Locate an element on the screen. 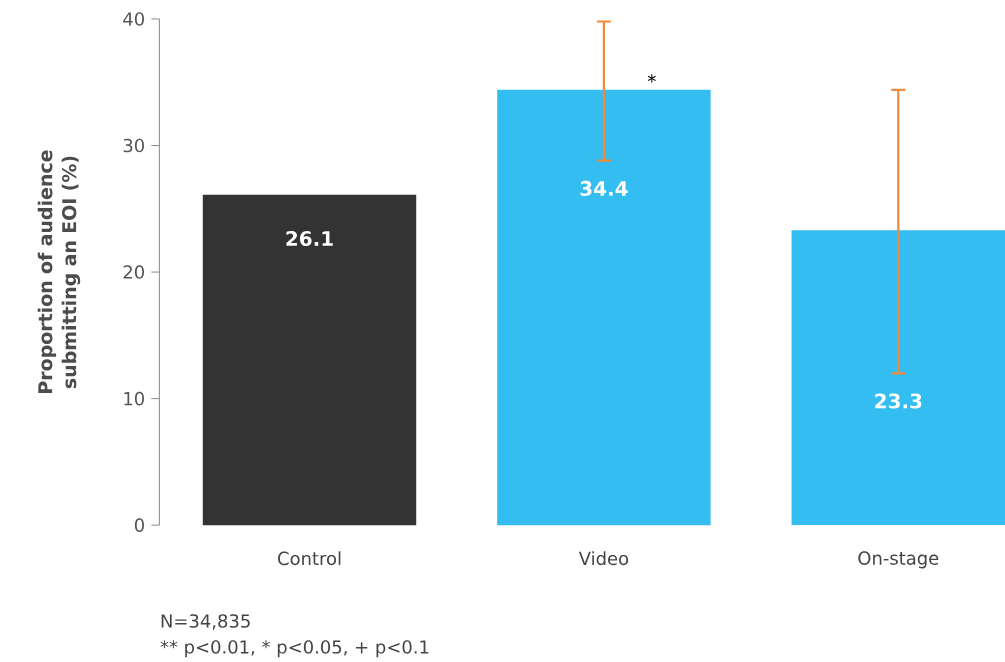 The image size is (1005, 662). annotation: * is located at coordinates (651, 78).